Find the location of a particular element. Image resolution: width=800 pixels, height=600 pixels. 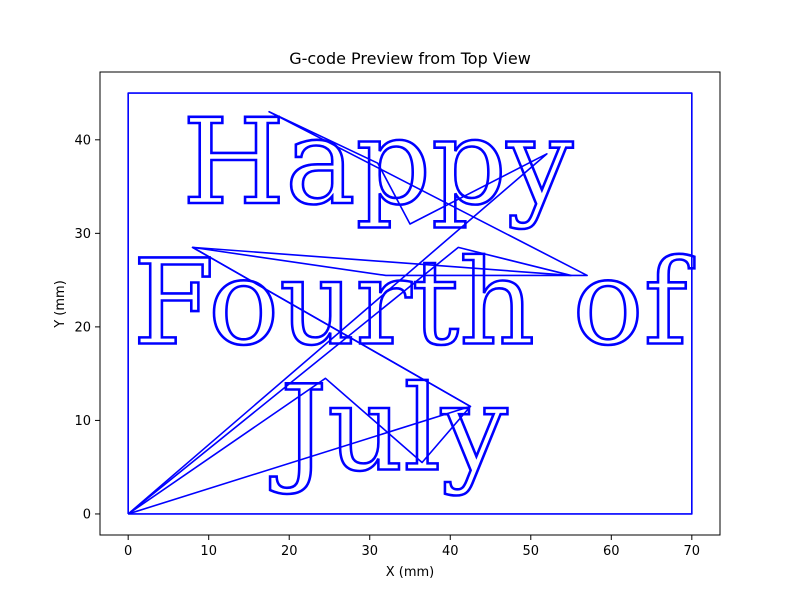

x-tick-label: 60 is located at coordinates (611, 551).